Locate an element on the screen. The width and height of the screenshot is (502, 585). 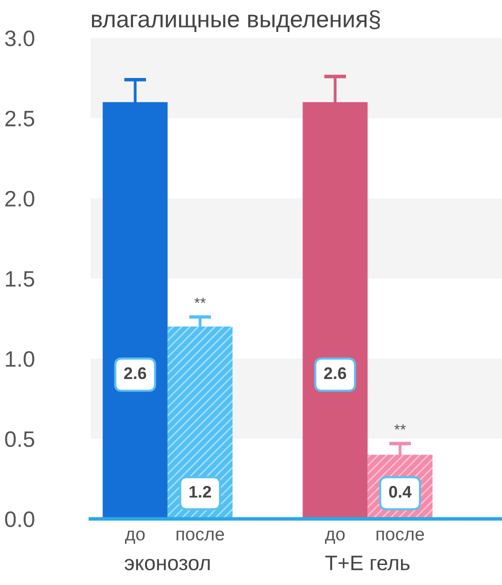
y-tick-label: 1.5 is located at coordinates (20, 279).